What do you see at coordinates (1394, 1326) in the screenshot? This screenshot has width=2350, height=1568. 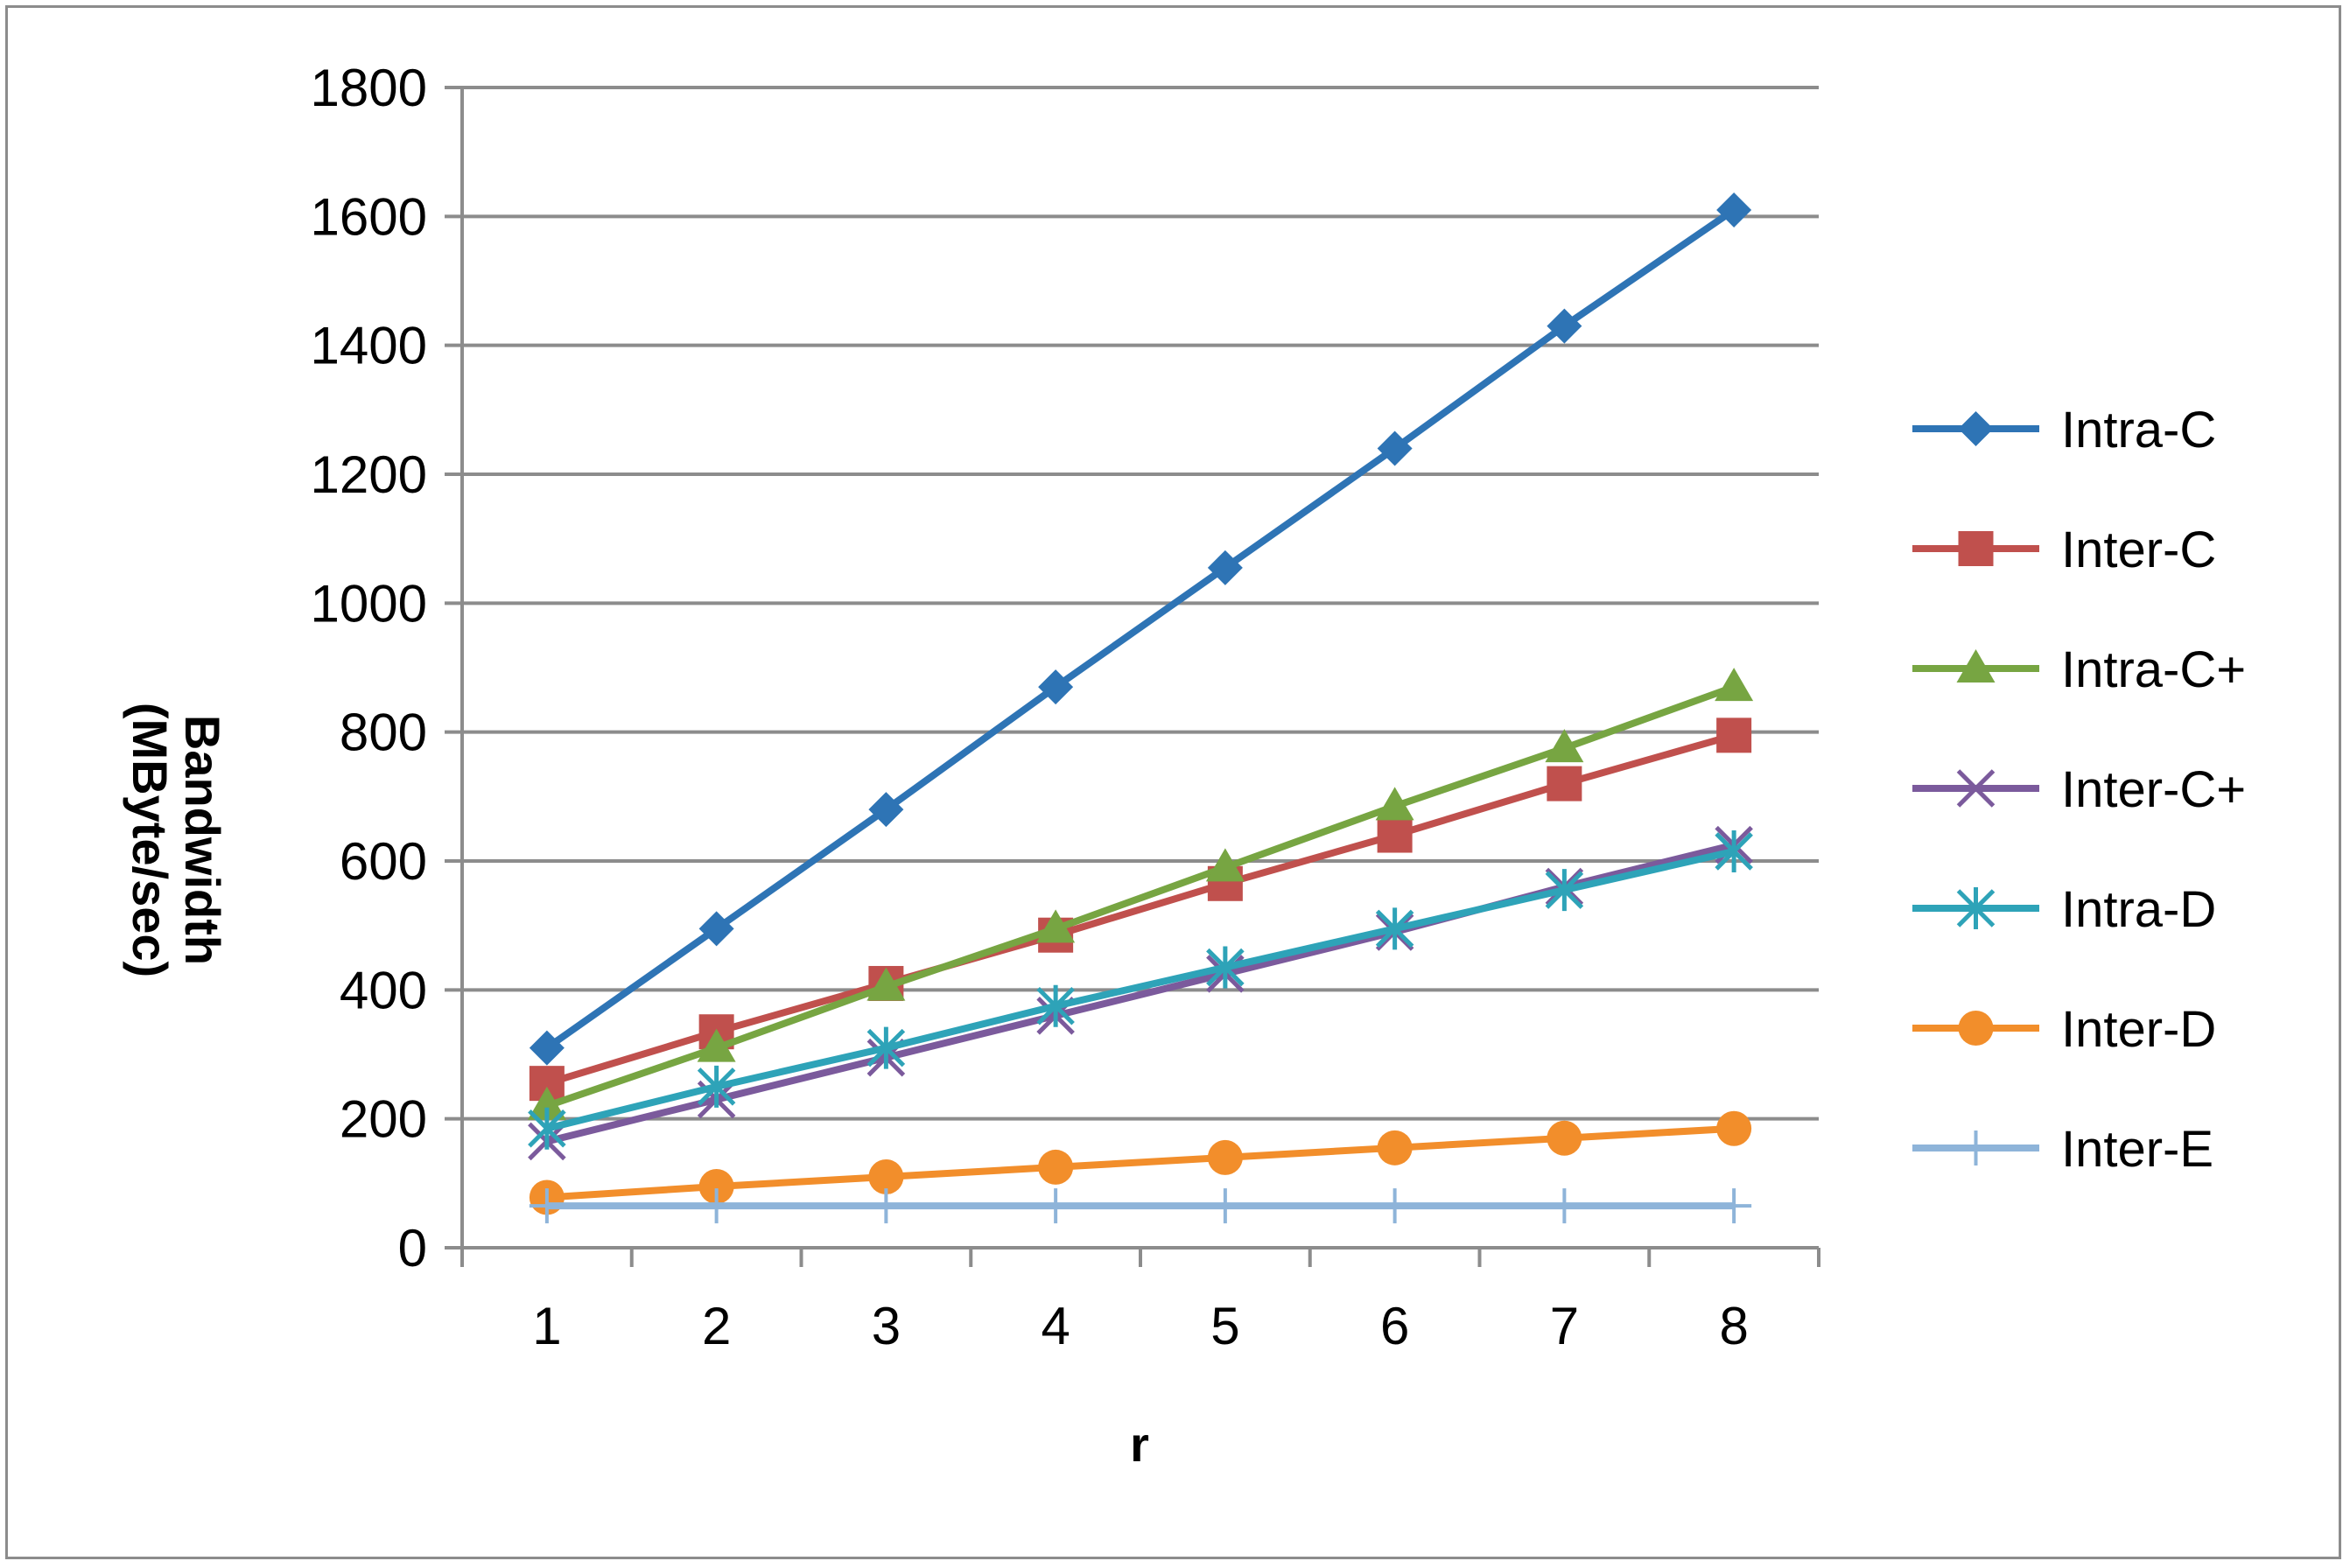 I see `x-tick-label-6: 6` at bounding box center [1394, 1326].